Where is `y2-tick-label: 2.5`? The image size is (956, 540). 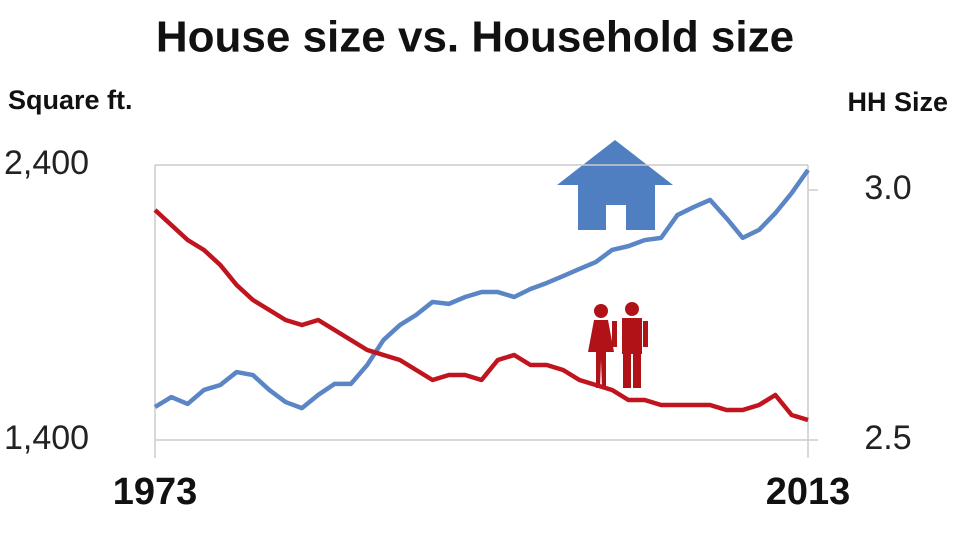
y2-tick-label: 2.5 is located at coordinates (887, 438).